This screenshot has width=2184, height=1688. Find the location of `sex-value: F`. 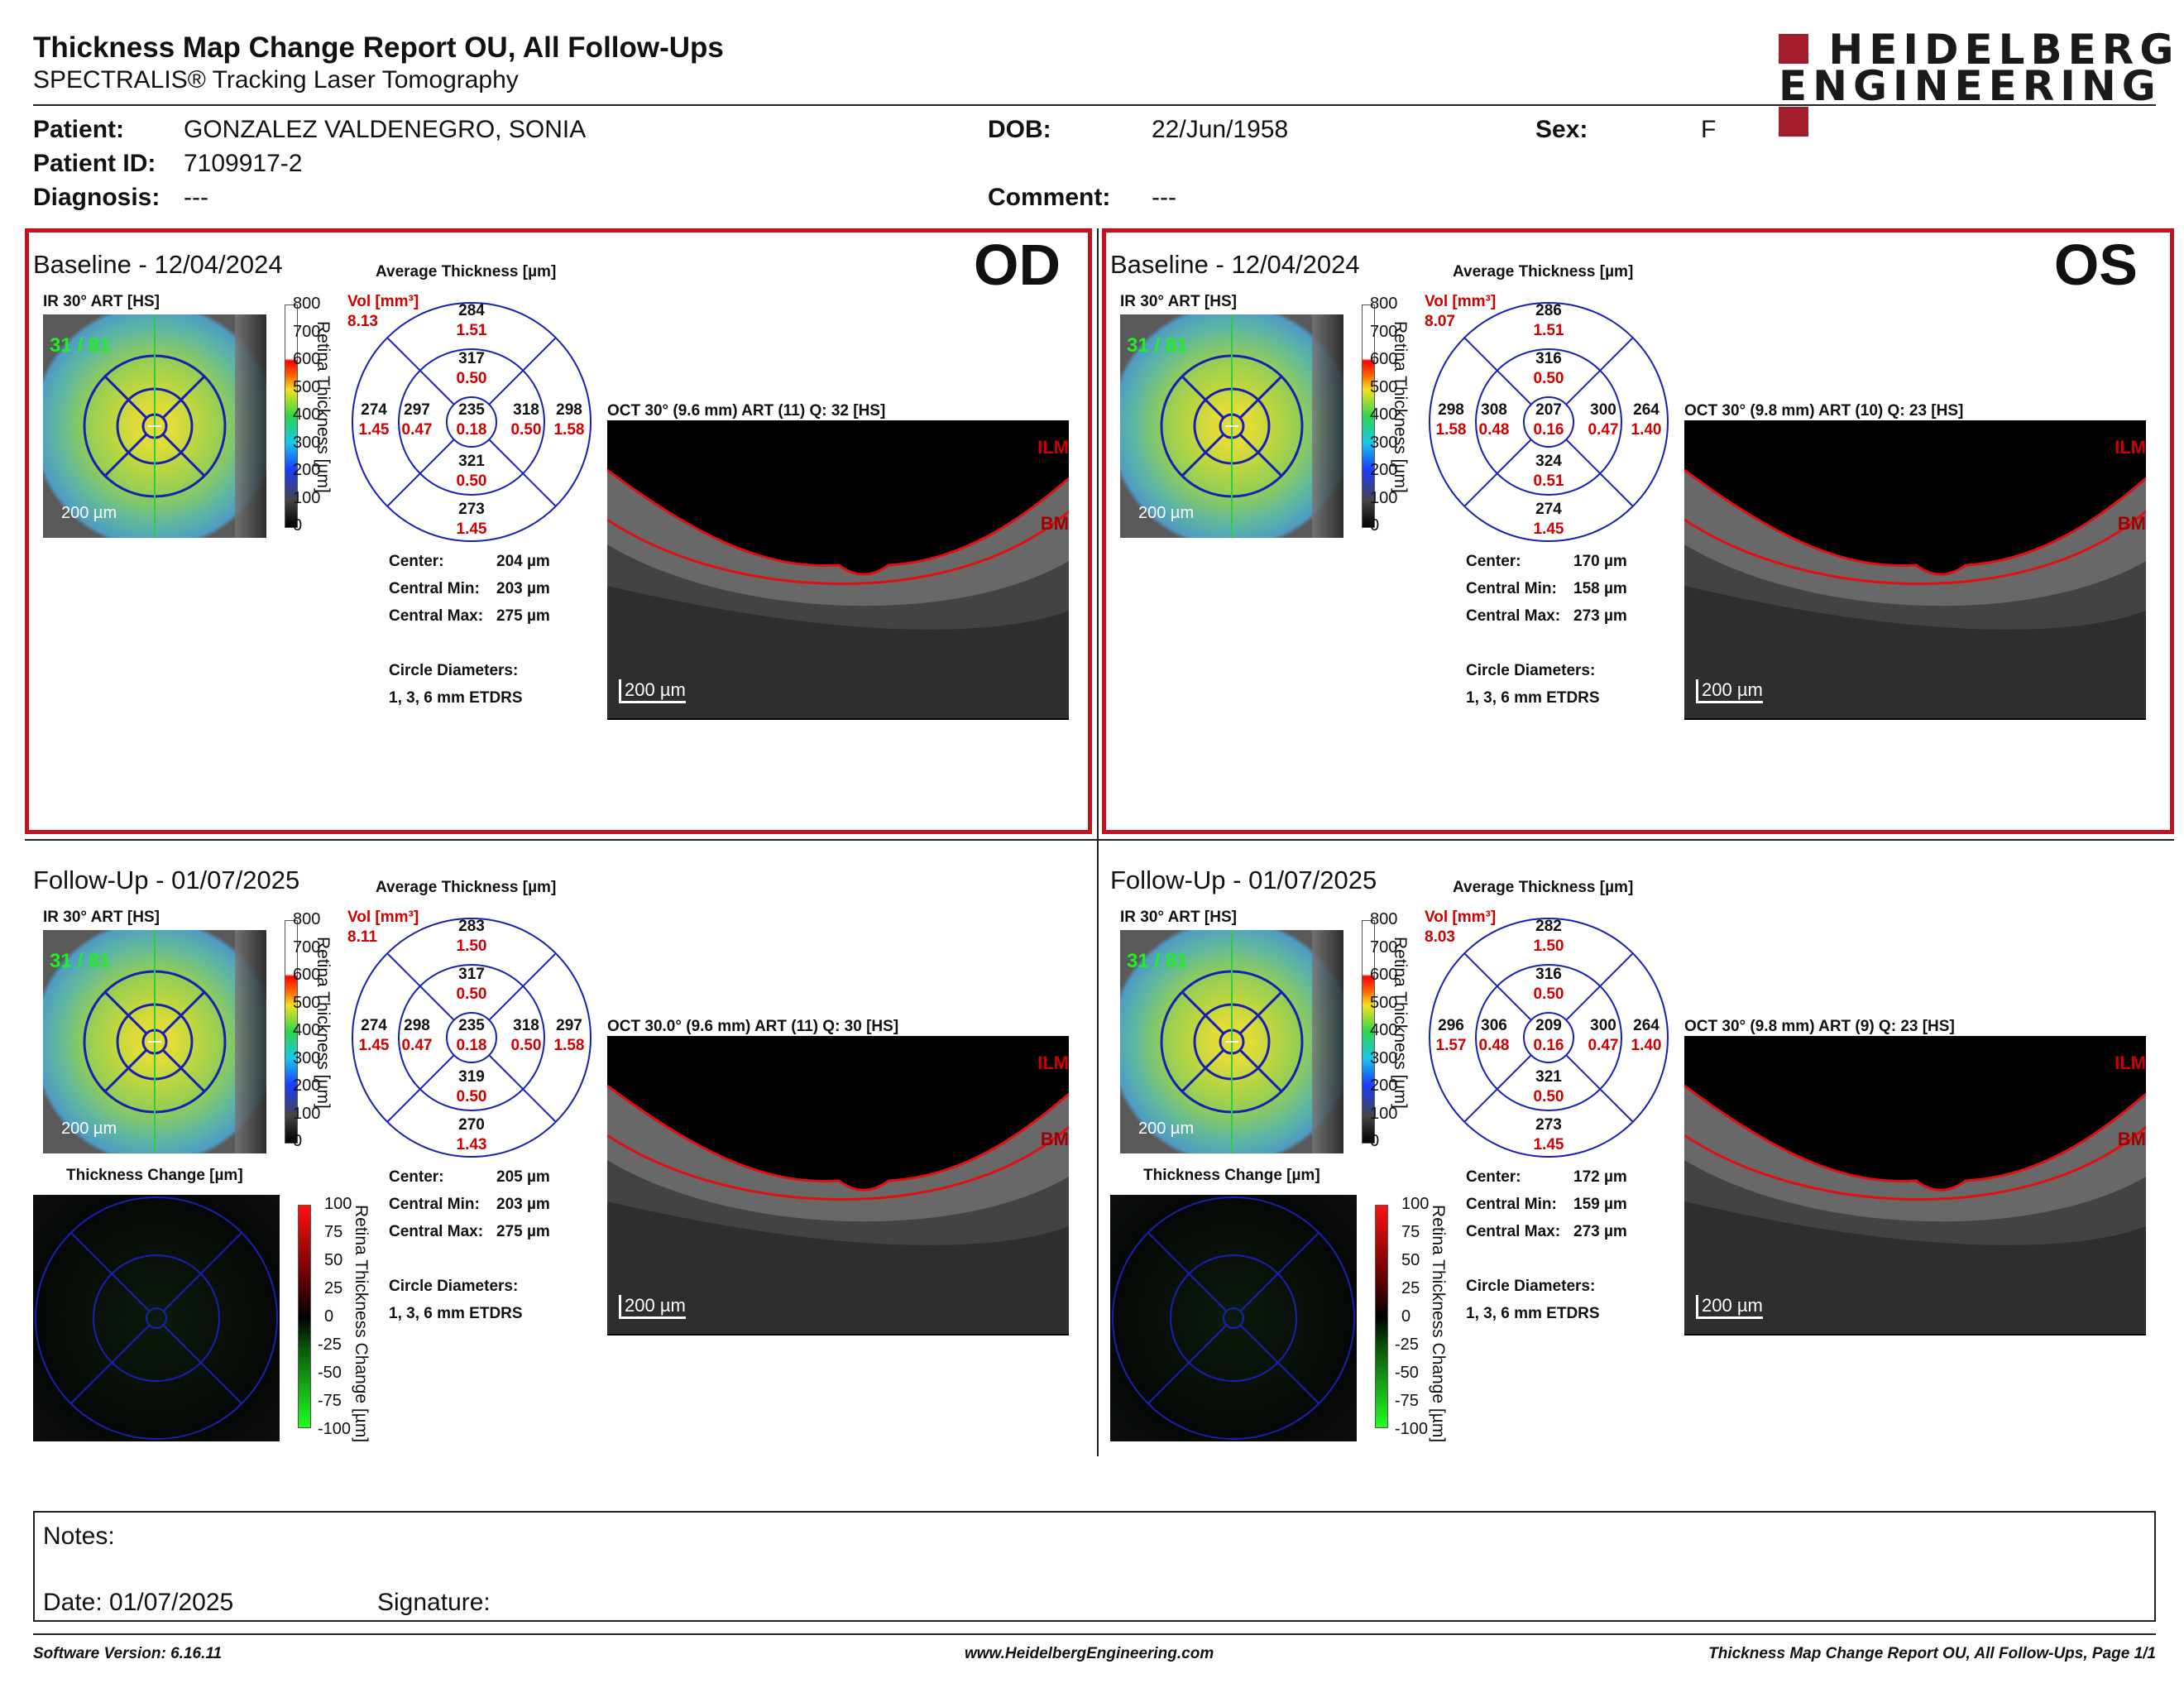

sex-value: F is located at coordinates (1709, 129).